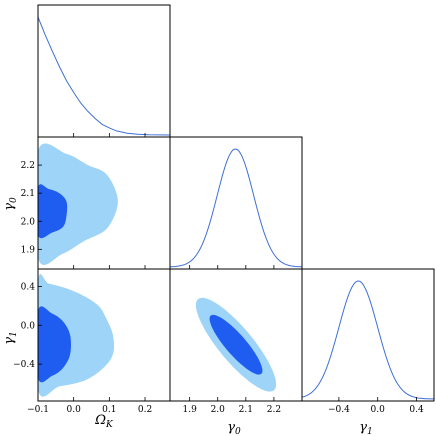  Describe the element at coordinates (78, 204) in the screenshot. I see `contour-95-omega-k-gamma0` at that location.